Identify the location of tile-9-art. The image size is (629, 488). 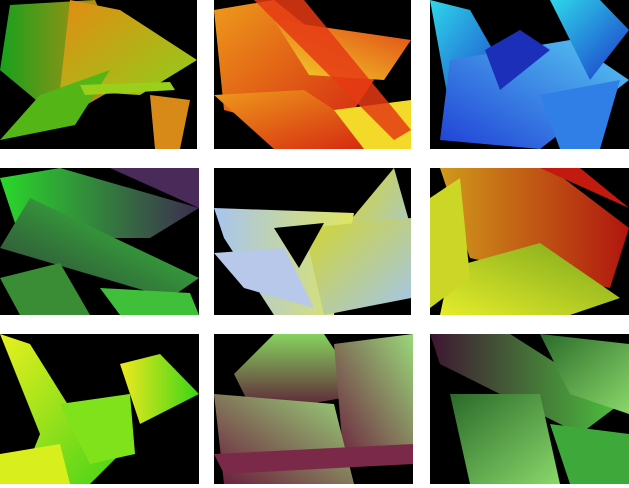
(529, 409).